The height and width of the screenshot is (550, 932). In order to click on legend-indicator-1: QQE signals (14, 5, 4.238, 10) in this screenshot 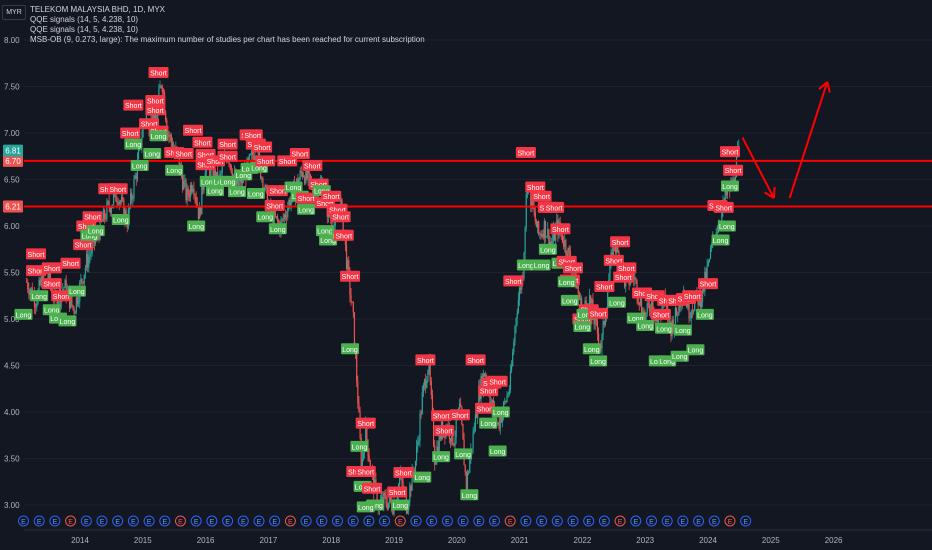, I will do `click(84, 19)`.